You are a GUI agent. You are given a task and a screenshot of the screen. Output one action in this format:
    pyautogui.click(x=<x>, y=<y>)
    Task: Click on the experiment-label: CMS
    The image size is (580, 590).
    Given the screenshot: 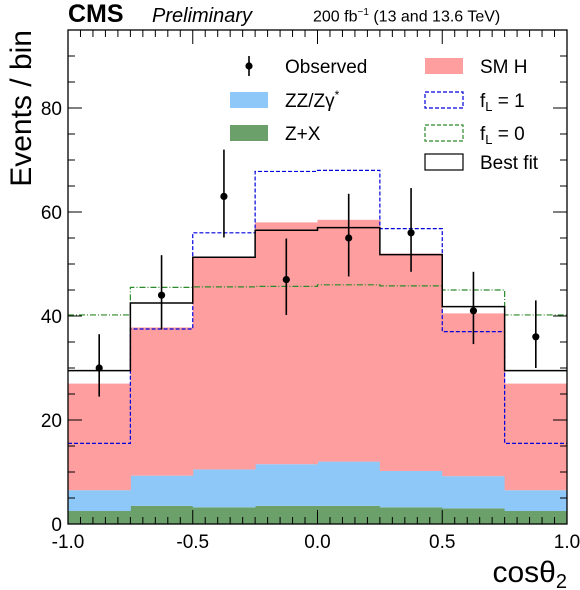 What is the action you would take?
    pyautogui.click(x=96, y=14)
    